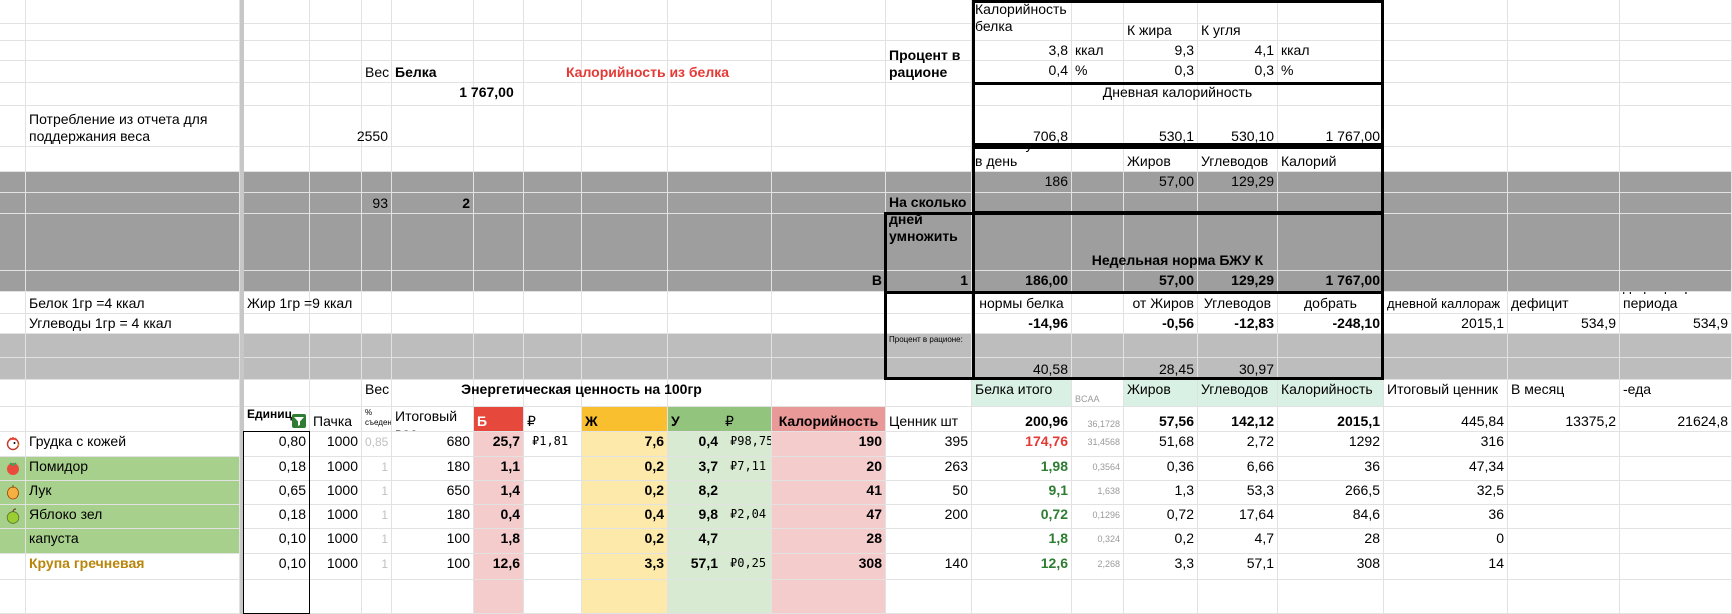  I want to click on cell-weight: 180, so click(433, 517).